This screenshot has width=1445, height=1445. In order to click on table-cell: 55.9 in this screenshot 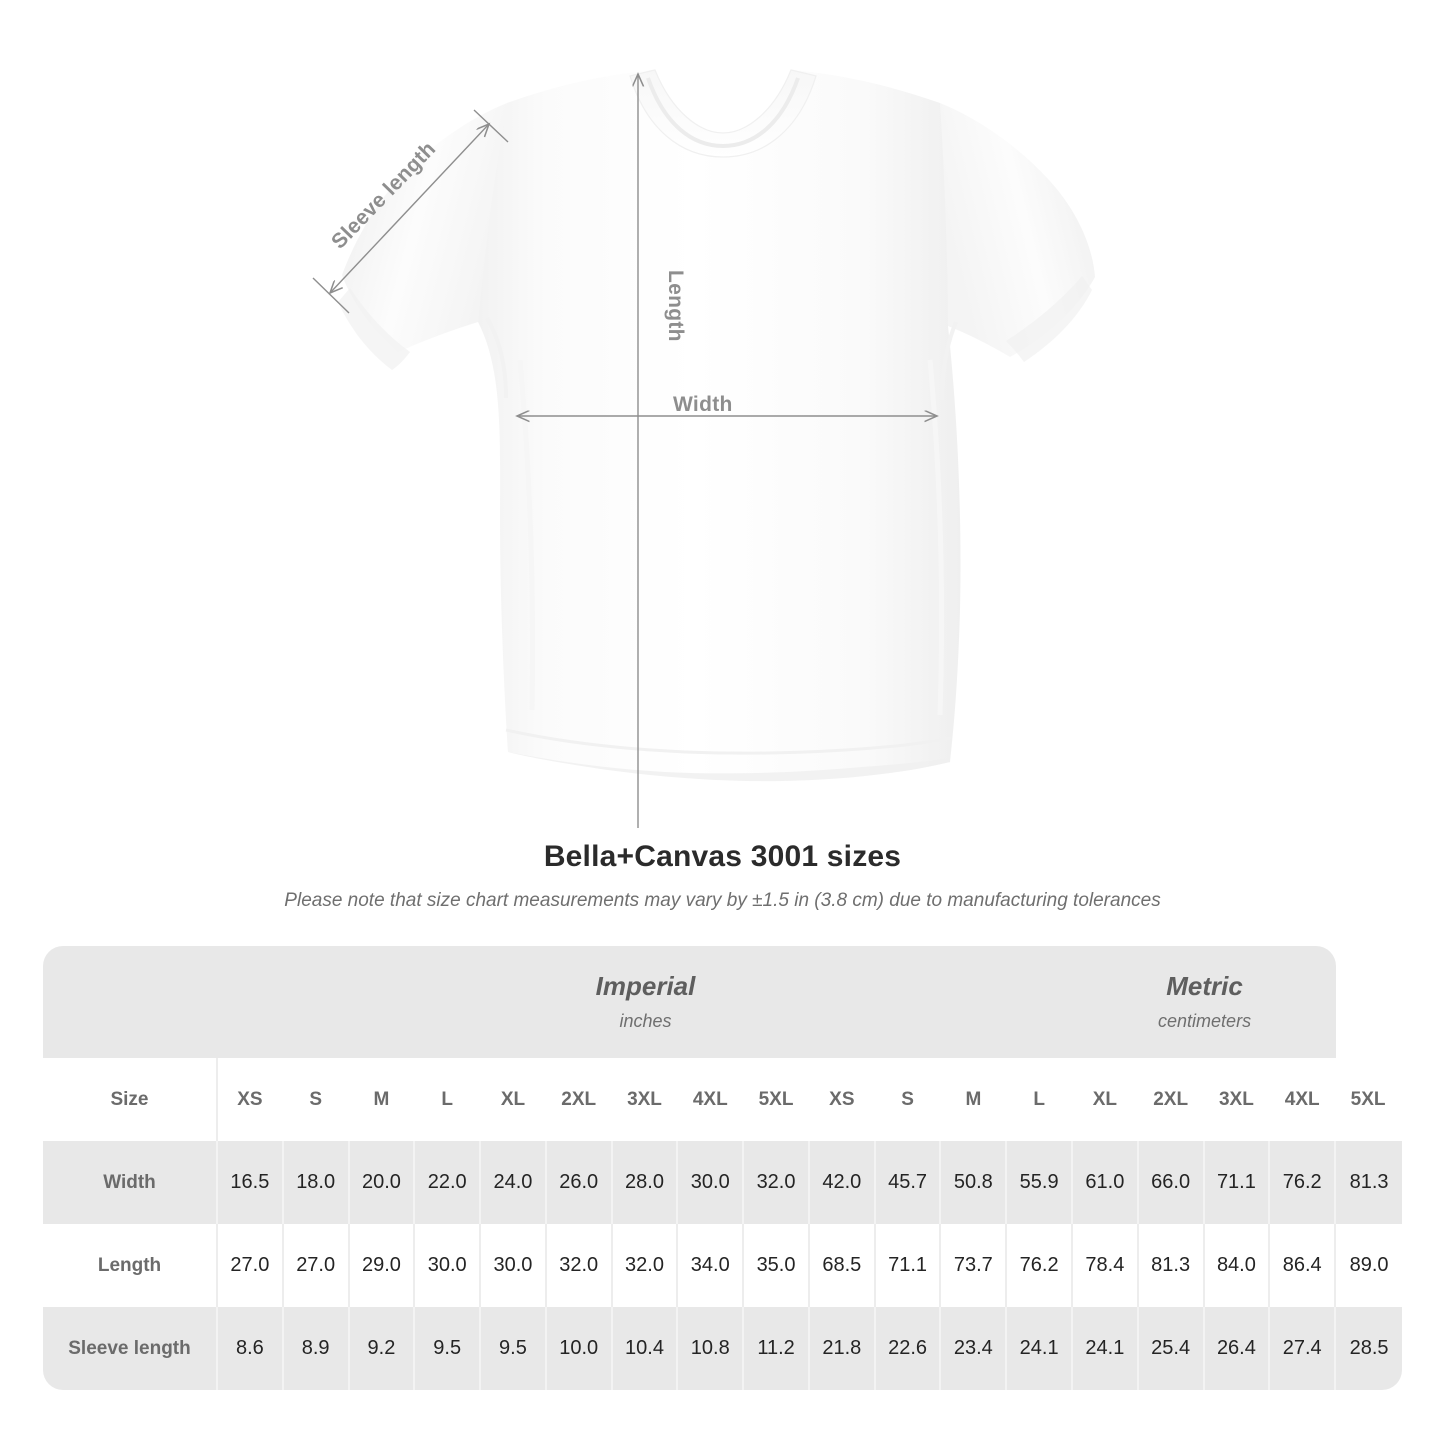, I will do `click(1040, 1182)`.